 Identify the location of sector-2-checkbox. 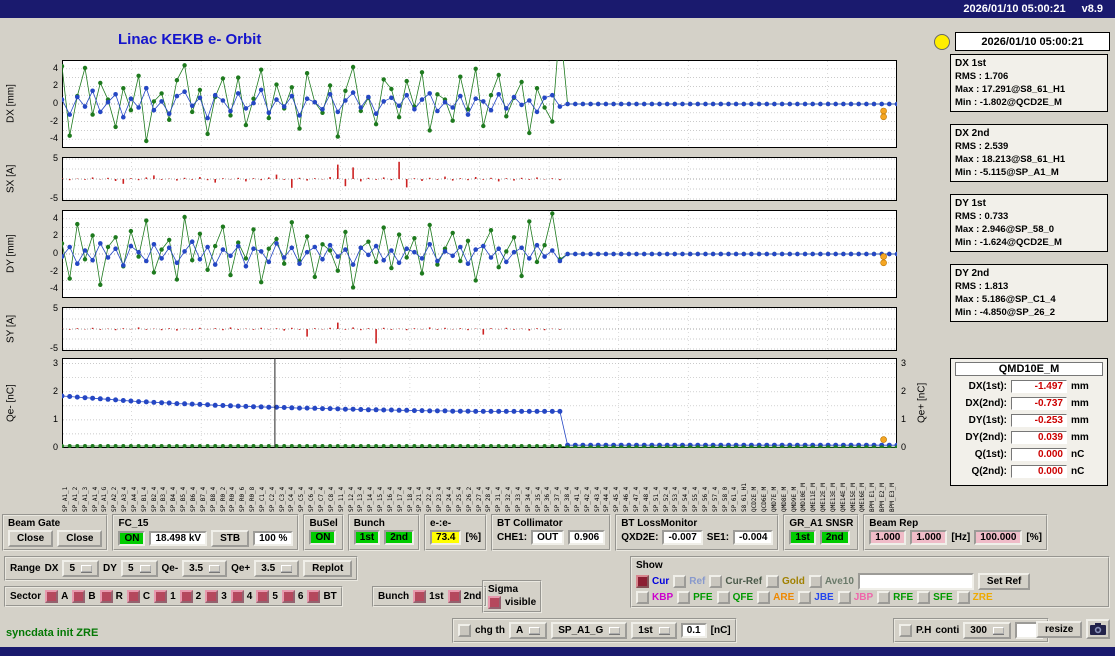
(186, 596).